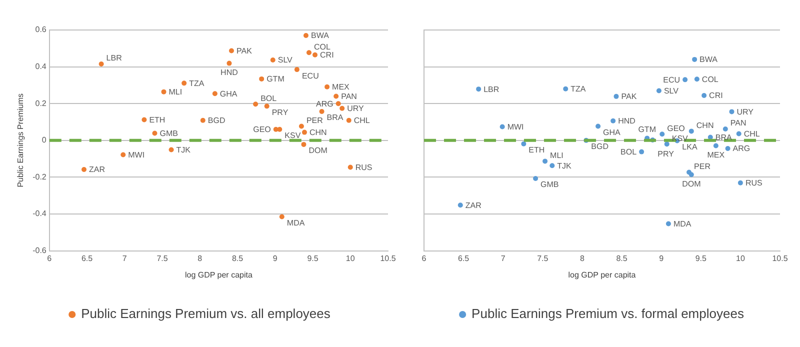 The height and width of the screenshot is (347, 800). Describe the element at coordinates (608, 314) in the screenshot. I see `legend-label: Public Earnings Premium vs. formal employees` at that location.